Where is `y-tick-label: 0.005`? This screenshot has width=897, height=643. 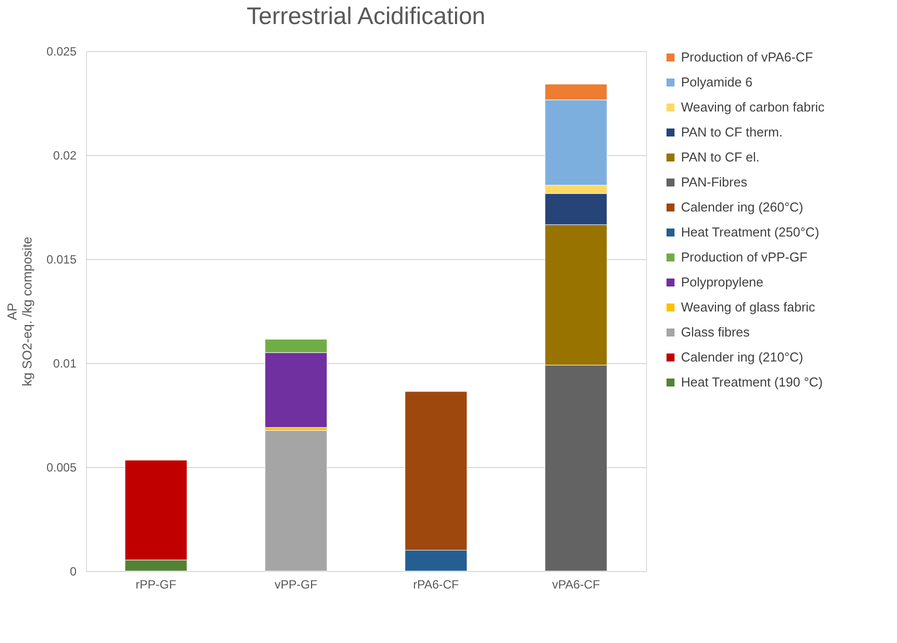 y-tick-label: 0.005 is located at coordinates (61, 467).